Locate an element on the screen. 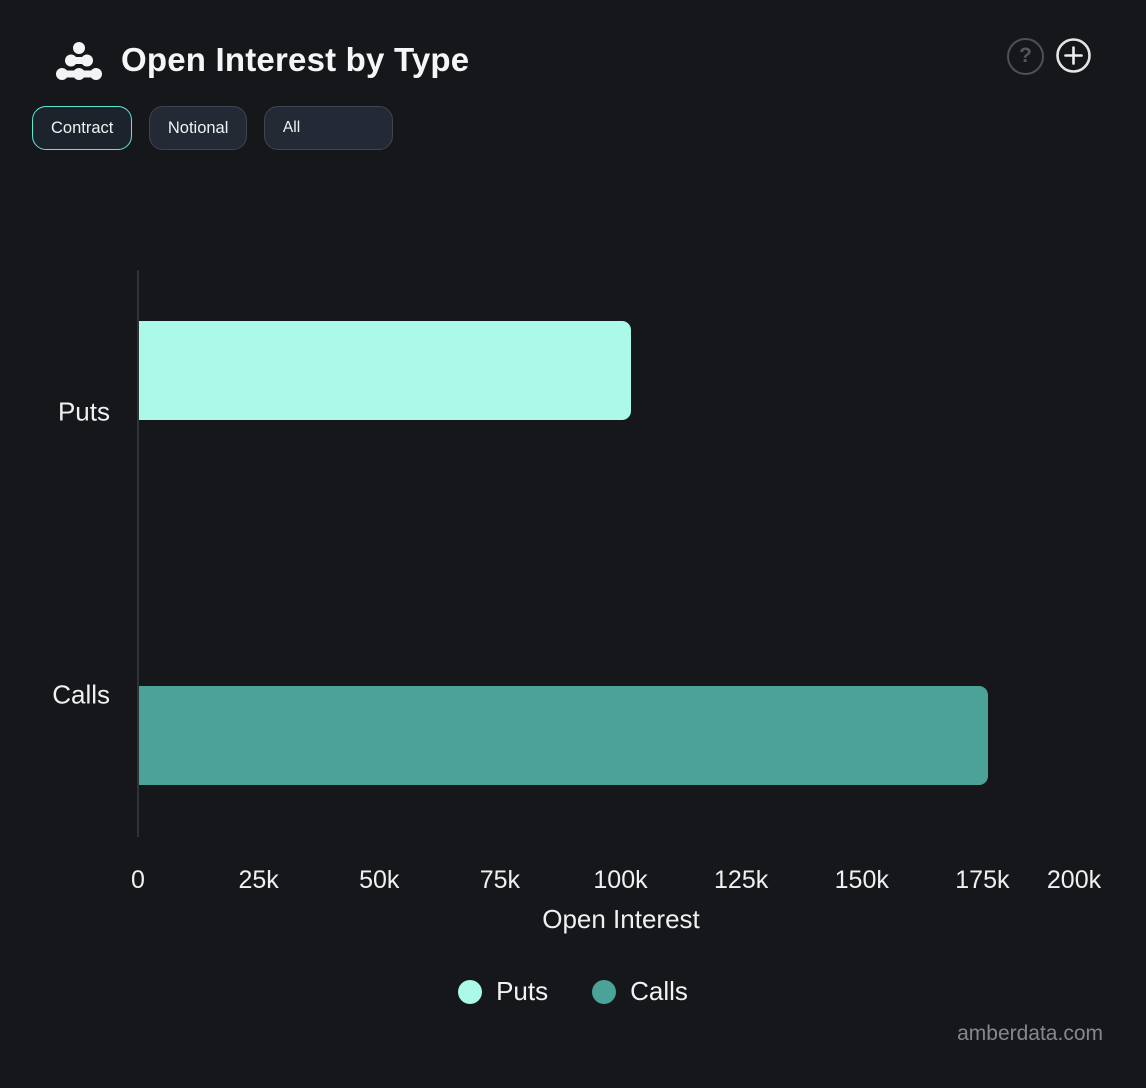 This screenshot has width=1146, height=1088. legend-item-calls: Calls is located at coordinates (640, 991).